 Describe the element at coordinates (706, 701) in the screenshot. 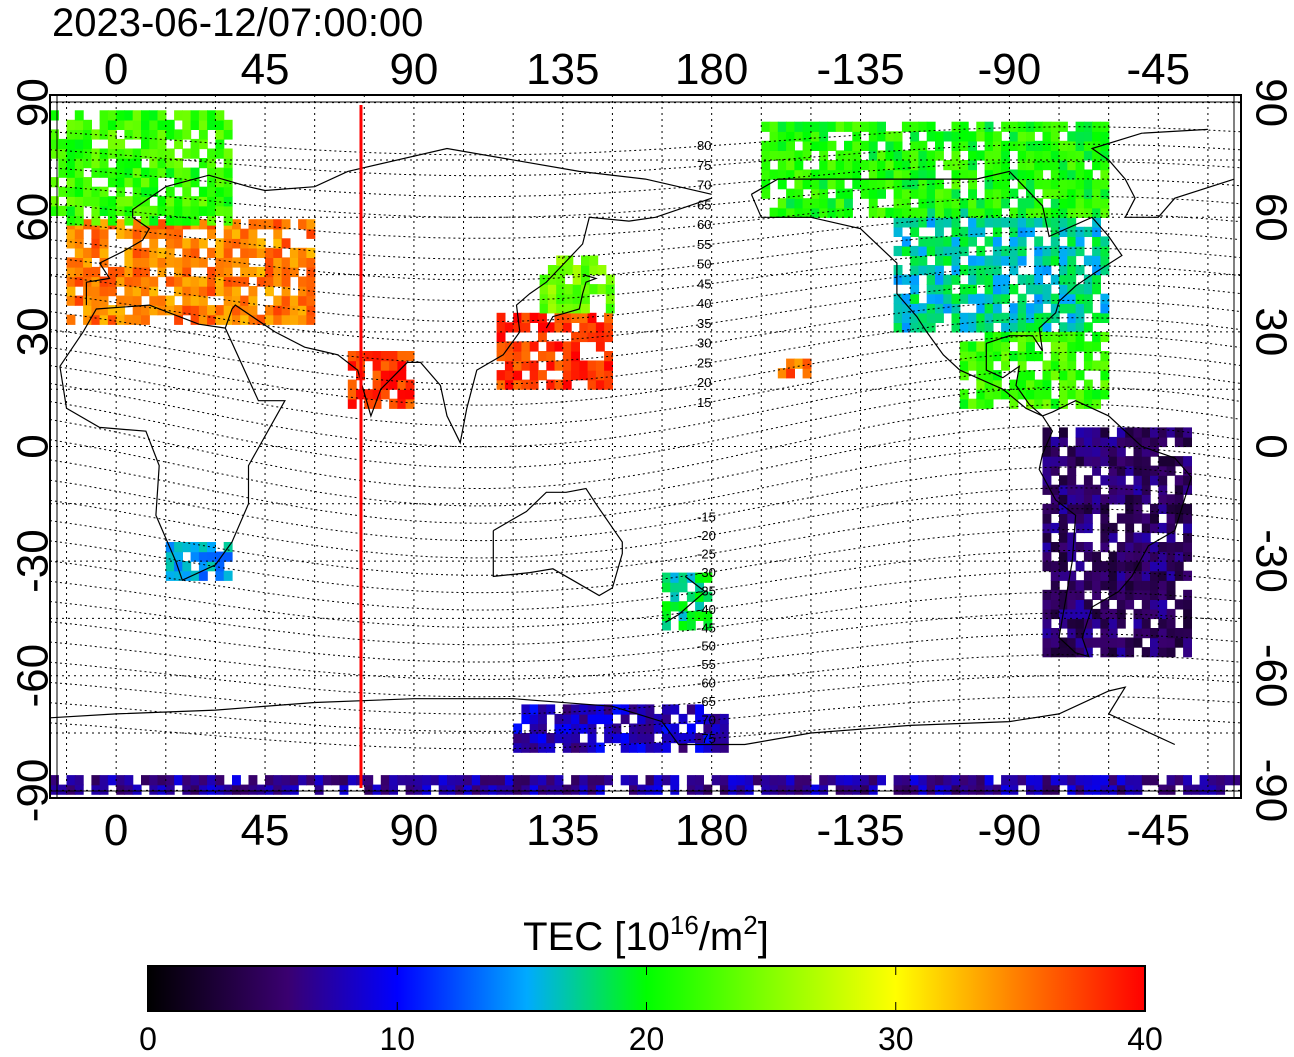

I see `maglat-label: -65` at that location.